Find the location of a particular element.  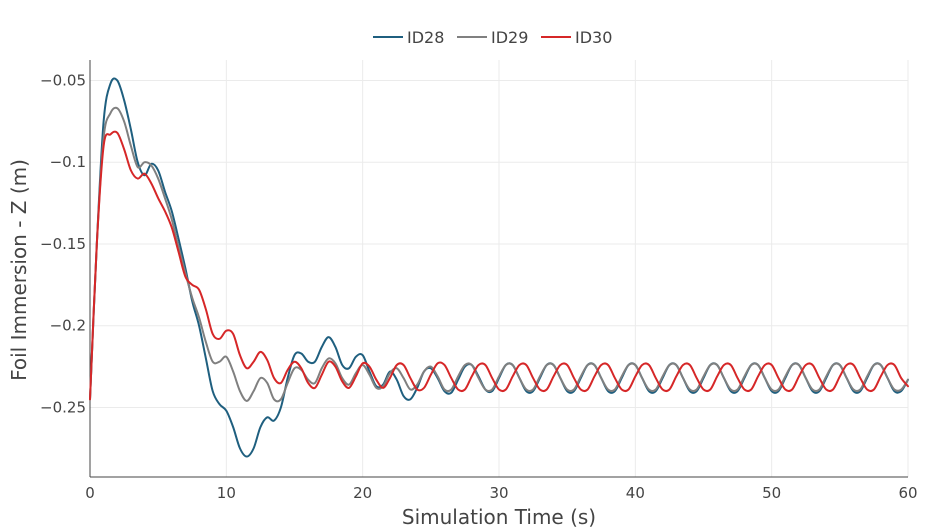

y-tick-label: −0.15 is located at coordinates (63, 244).